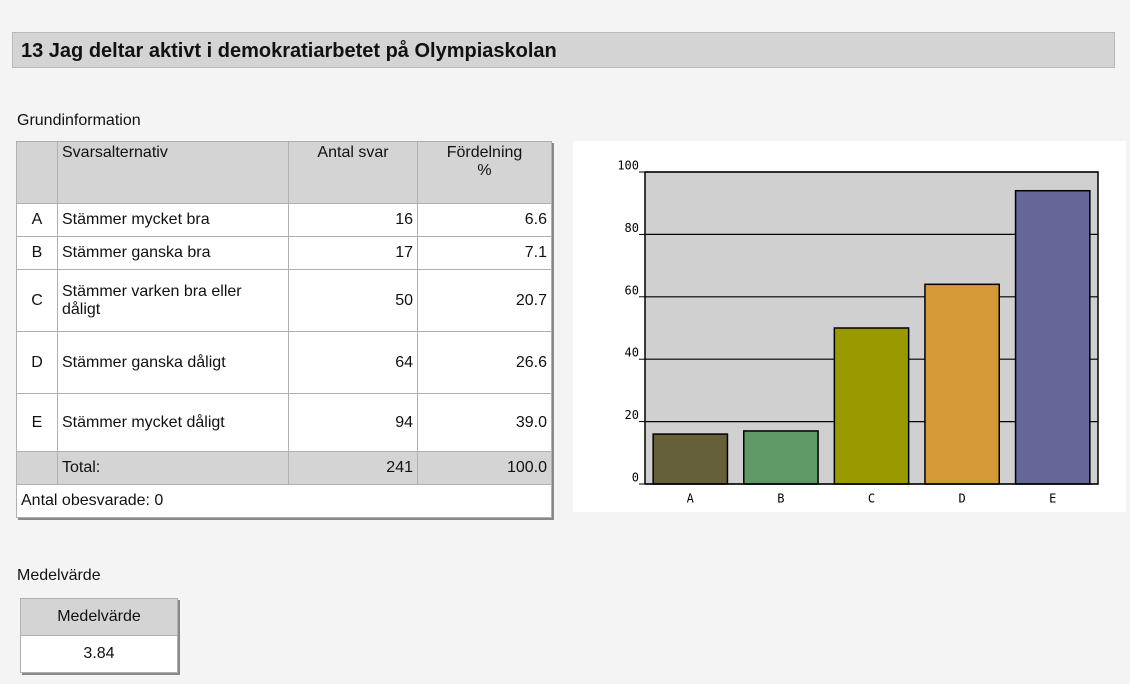 The width and height of the screenshot is (1130, 684). What do you see at coordinates (353, 468) in the screenshot?
I see `cell: 241` at bounding box center [353, 468].